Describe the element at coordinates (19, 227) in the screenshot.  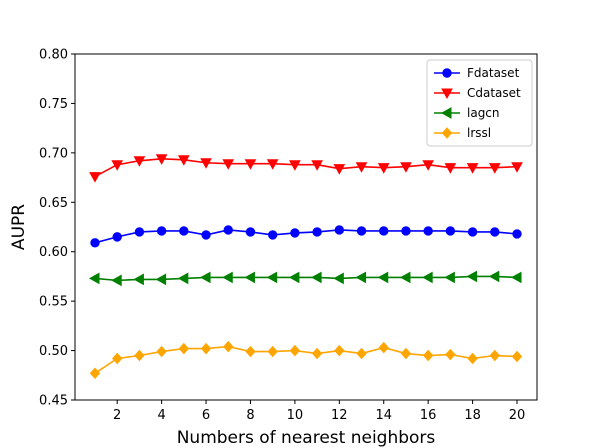
I see `y-axis-label: AUPR` at that location.